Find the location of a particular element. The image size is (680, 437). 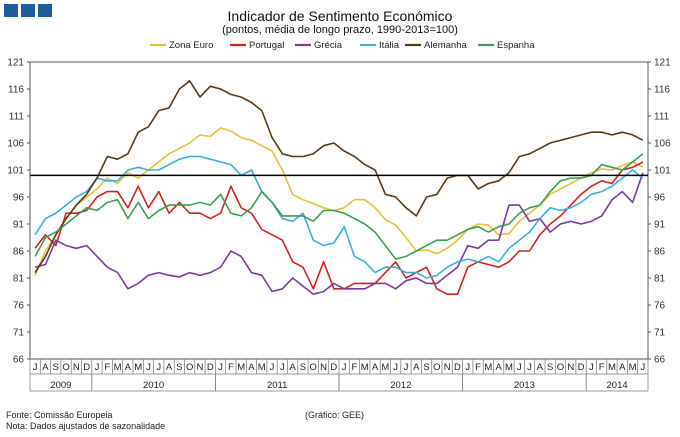

y-tick-label-right: 96 is located at coordinates (660, 198).